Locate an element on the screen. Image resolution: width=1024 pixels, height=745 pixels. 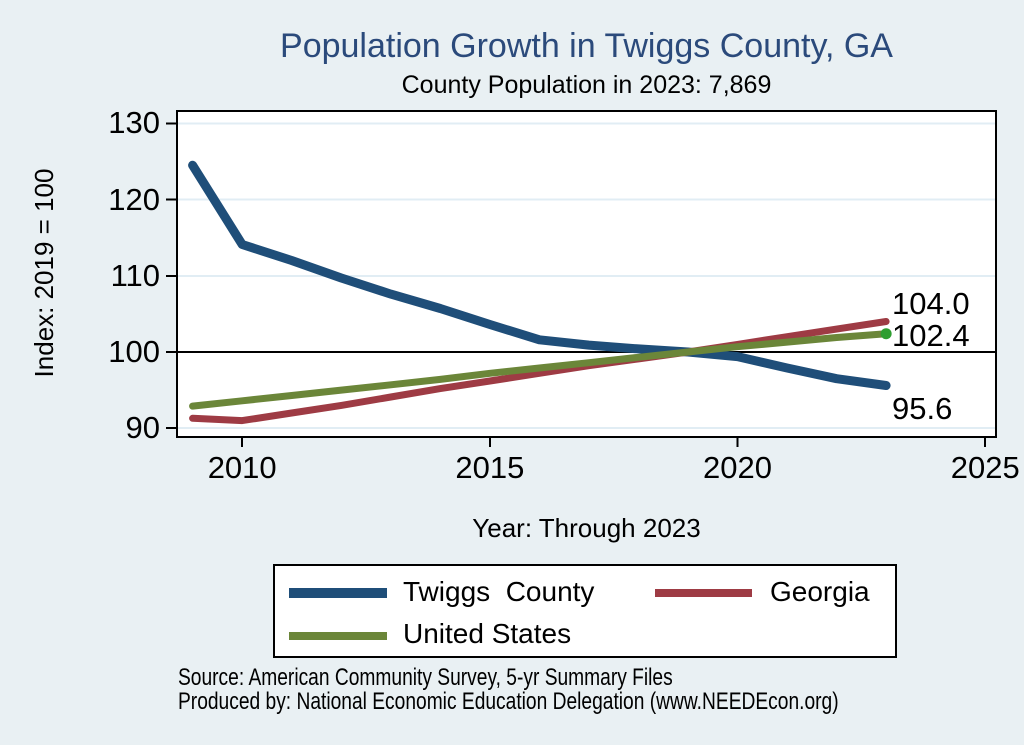
y-tick-label-130: 130 is located at coordinates (134, 123).